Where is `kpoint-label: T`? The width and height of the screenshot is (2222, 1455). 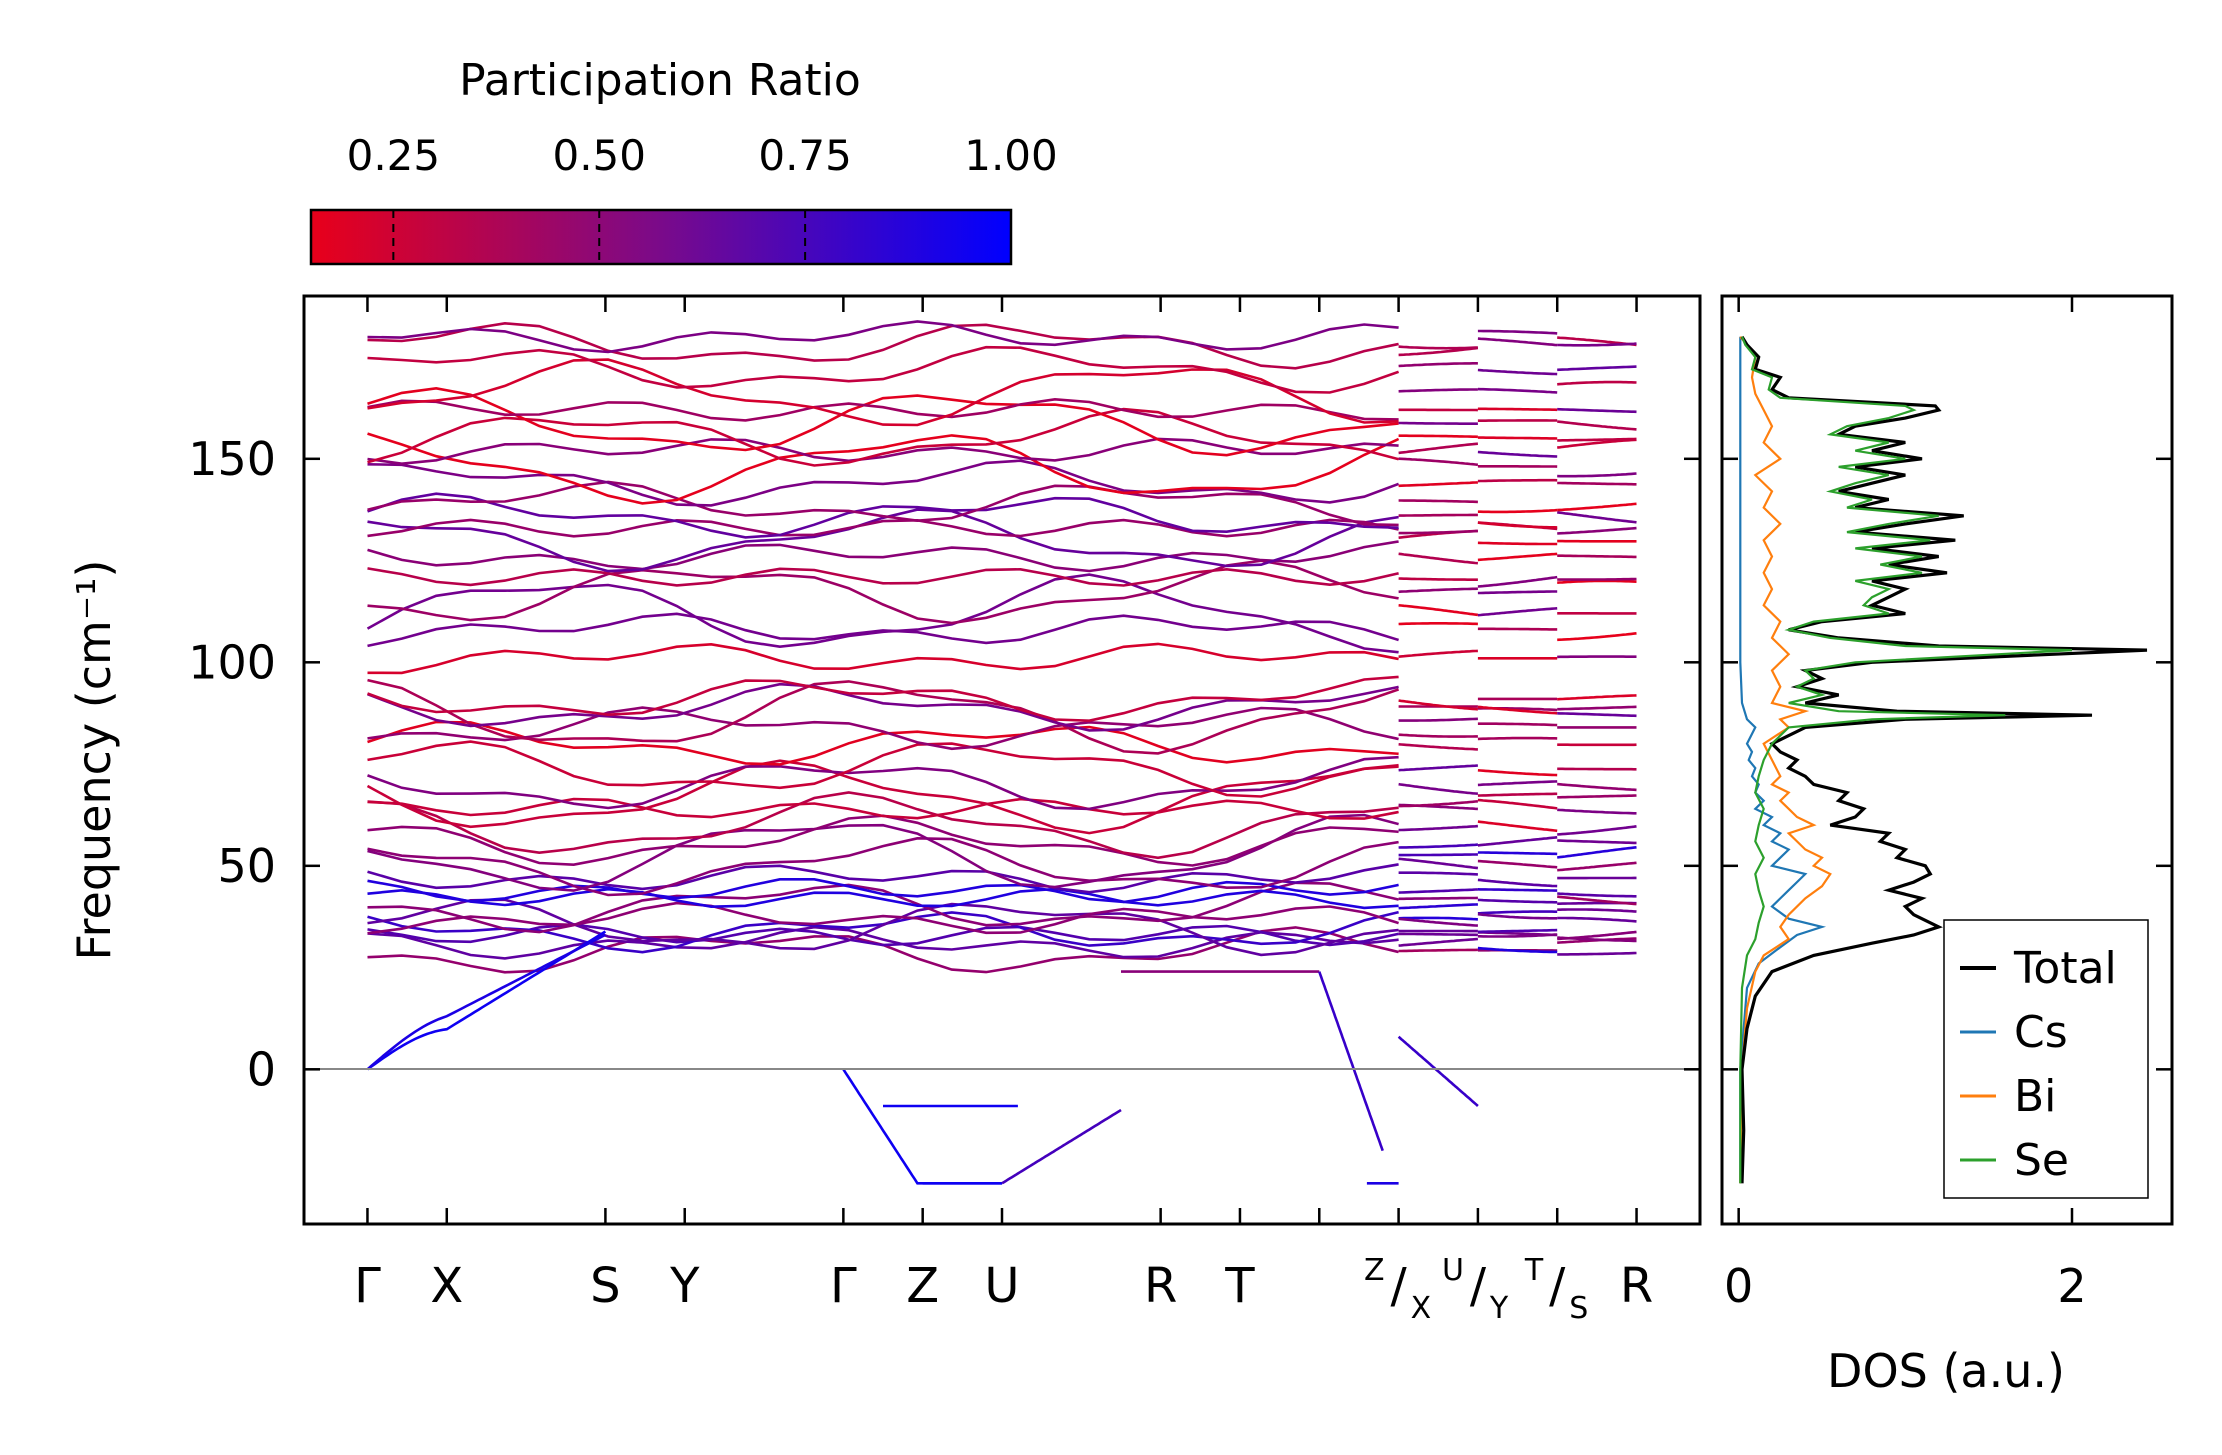 kpoint-label: T is located at coordinates (1239, 1286).